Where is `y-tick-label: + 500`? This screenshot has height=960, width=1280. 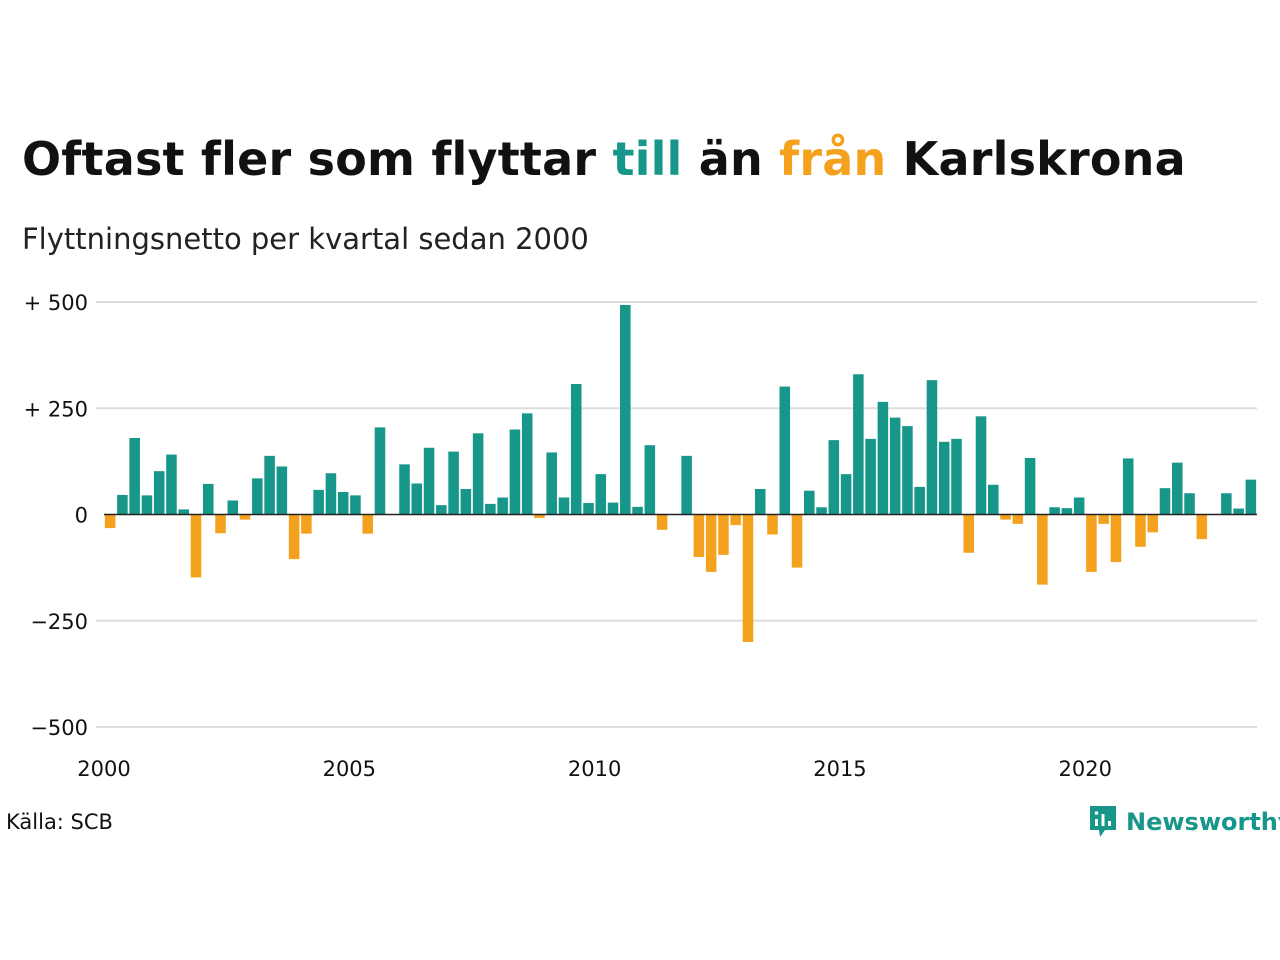 y-tick-label: + 500 is located at coordinates (56, 303).